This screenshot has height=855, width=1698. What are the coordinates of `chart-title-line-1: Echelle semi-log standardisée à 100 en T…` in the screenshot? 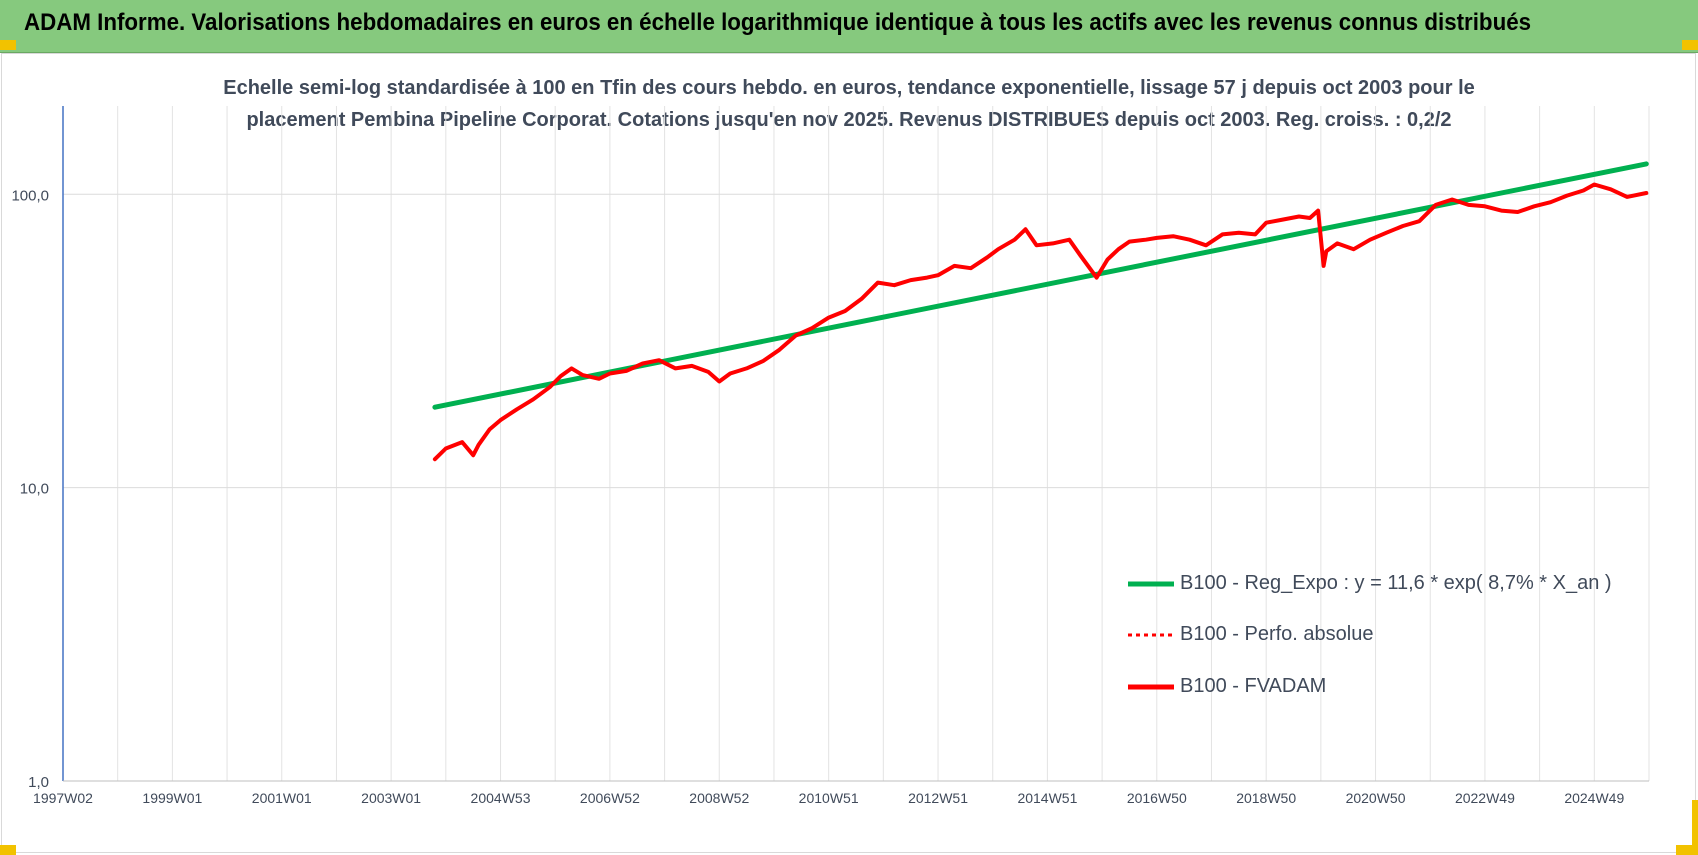 It's located at (849, 88).